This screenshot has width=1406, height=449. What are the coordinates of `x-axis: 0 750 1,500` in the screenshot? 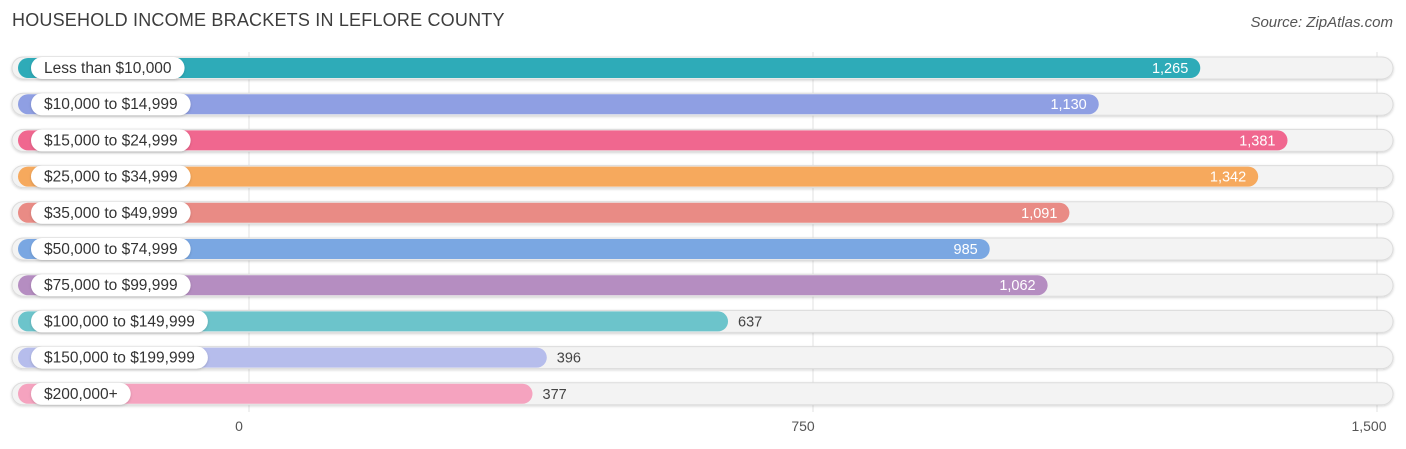 It's located at (811, 426).